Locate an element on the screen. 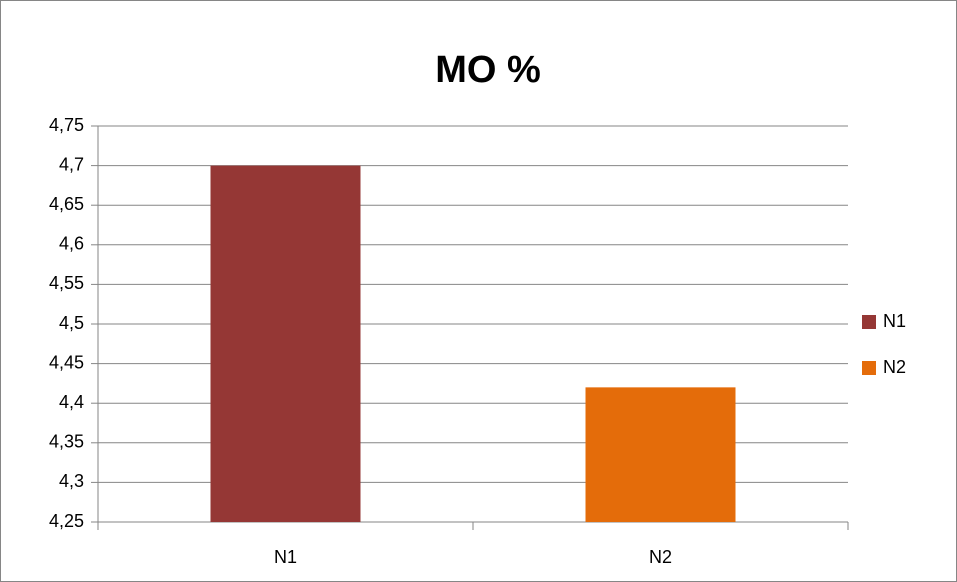 Image resolution: width=957 pixels, height=582 pixels. y-tick-label: 4,75 is located at coordinates (66, 125).